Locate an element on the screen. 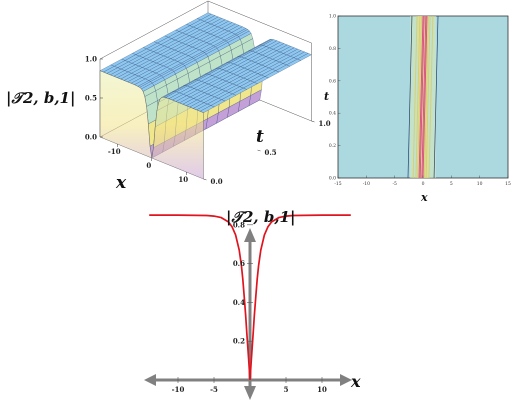 Image resolution: width=522 pixels, height=402 pixels. contour-x-tick-label: 5 is located at coordinates (451, 184).